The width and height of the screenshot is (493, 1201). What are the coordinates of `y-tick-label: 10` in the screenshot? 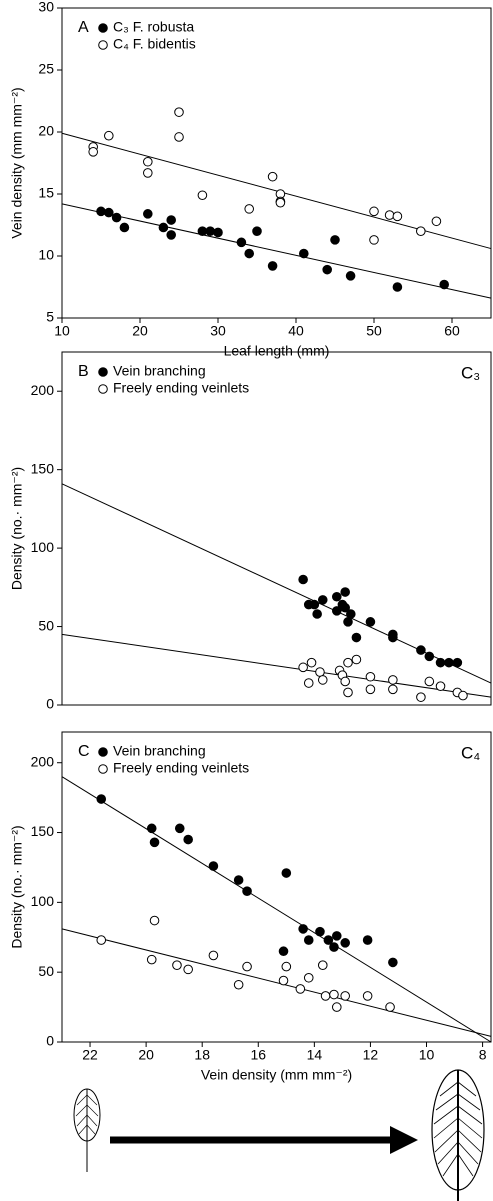 It's located at (46, 255).